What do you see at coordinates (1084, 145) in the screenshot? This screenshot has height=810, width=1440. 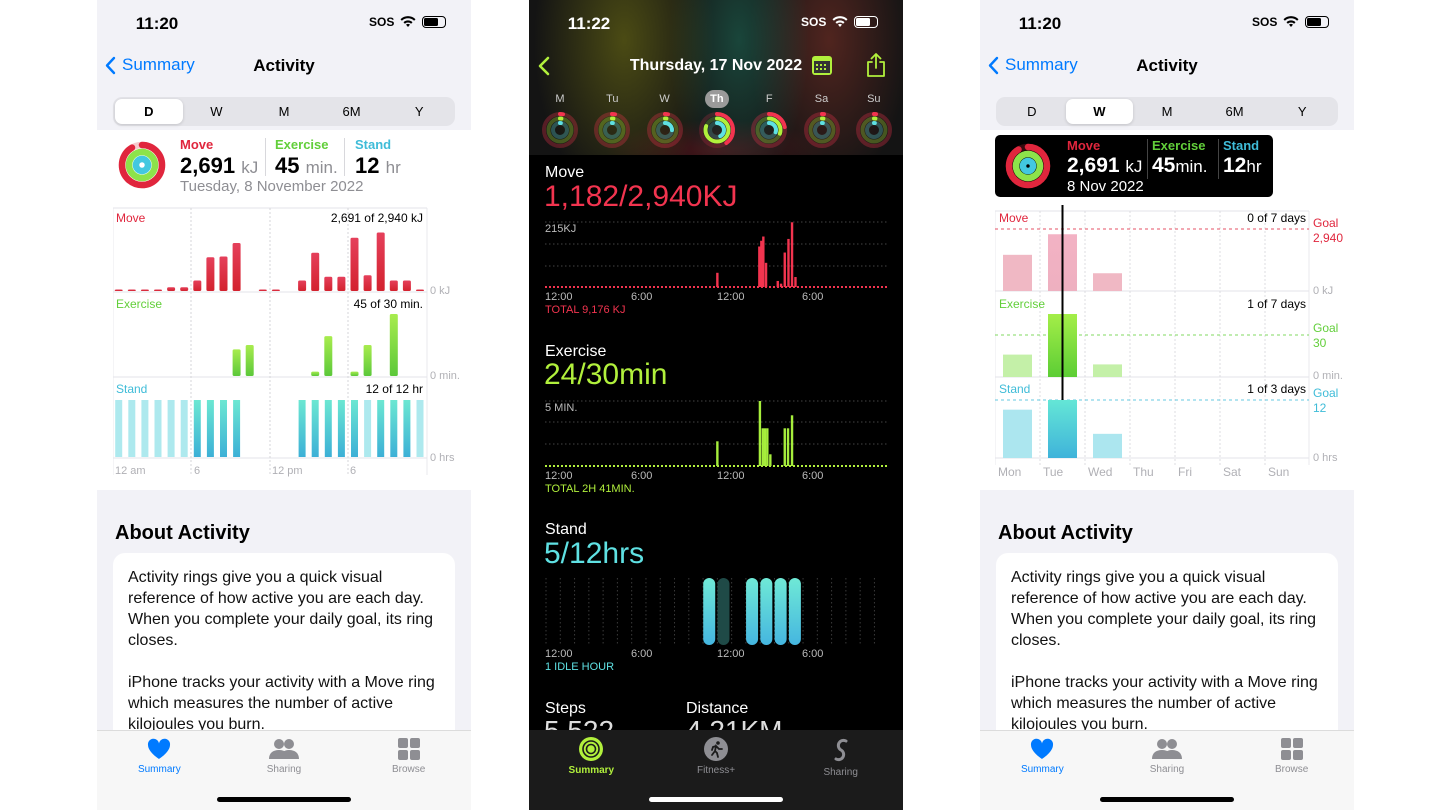 I see `move-label: Move` at bounding box center [1084, 145].